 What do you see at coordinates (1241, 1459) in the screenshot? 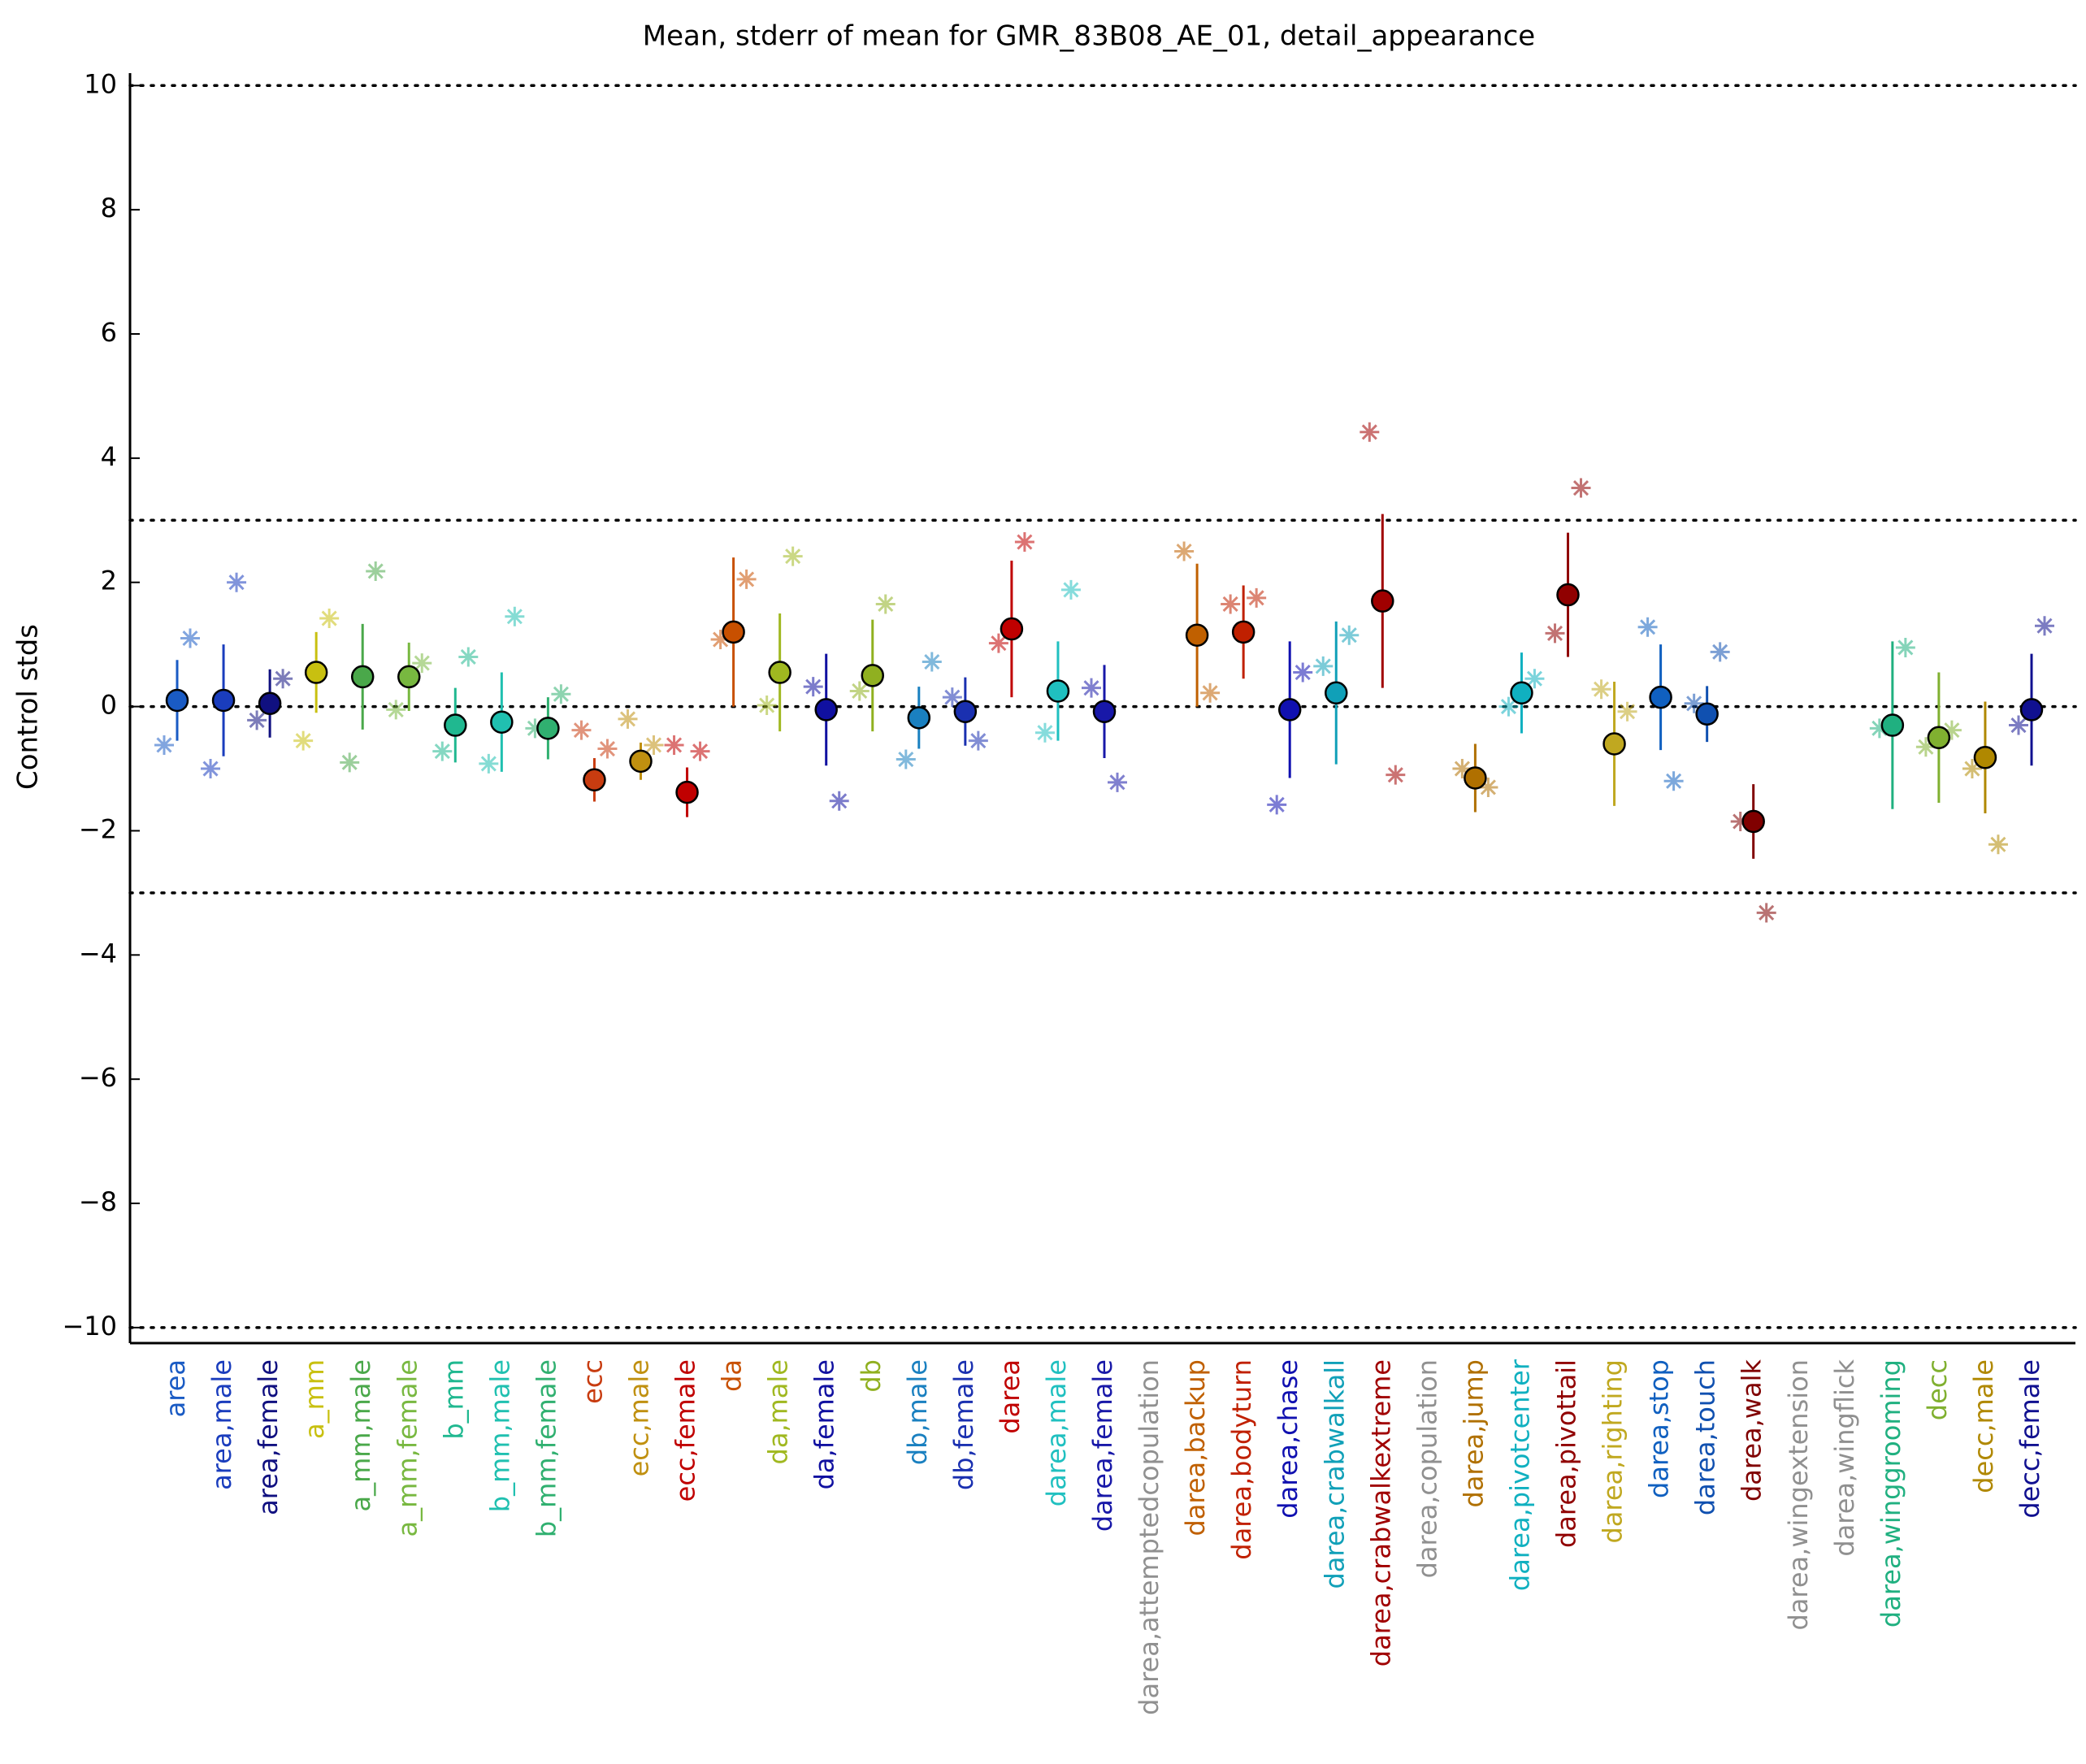
I see `x-tick-label: darea,bodyturn` at bounding box center [1241, 1459].